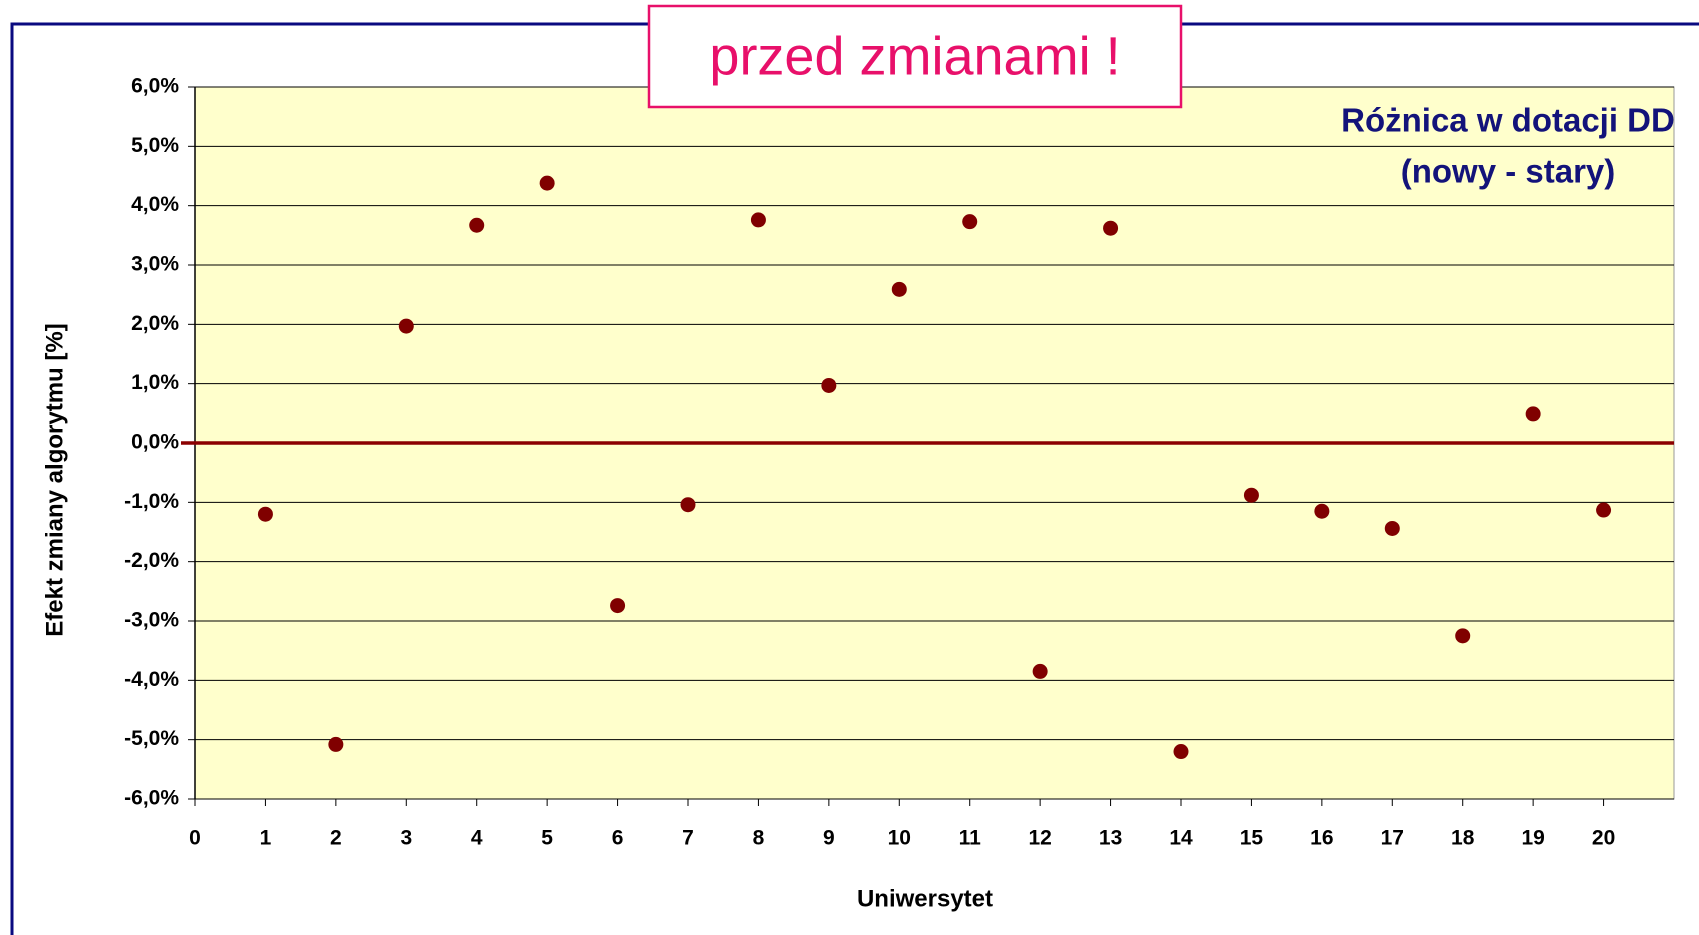 This screenshot has width=1699, height=935. I want to click on banner: przed zmianami !, so click(914, 56).